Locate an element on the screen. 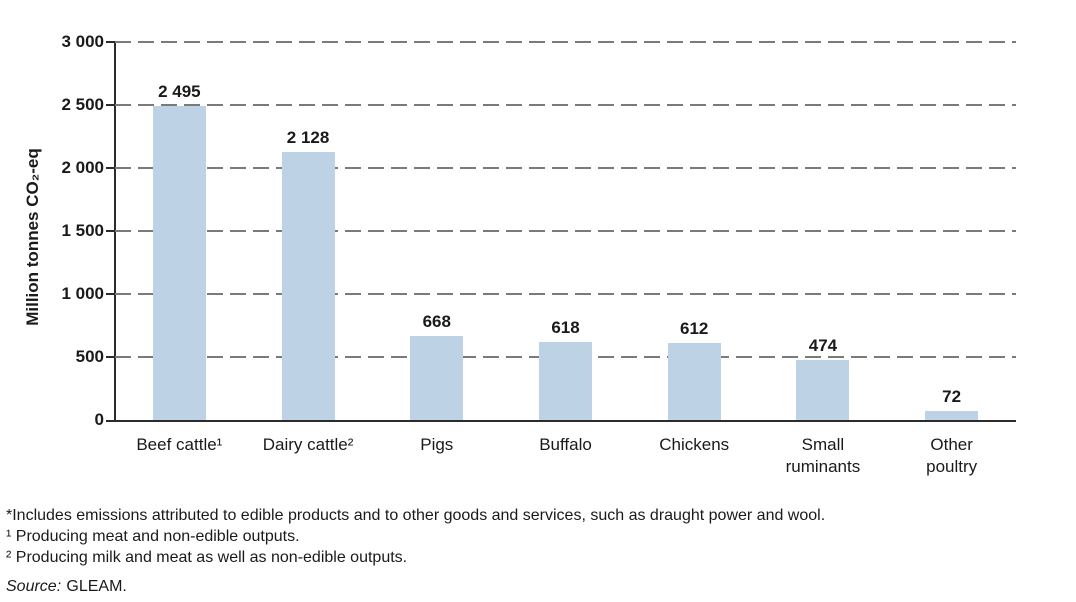  bar-other-poultry is located at coordinates (952, 415).